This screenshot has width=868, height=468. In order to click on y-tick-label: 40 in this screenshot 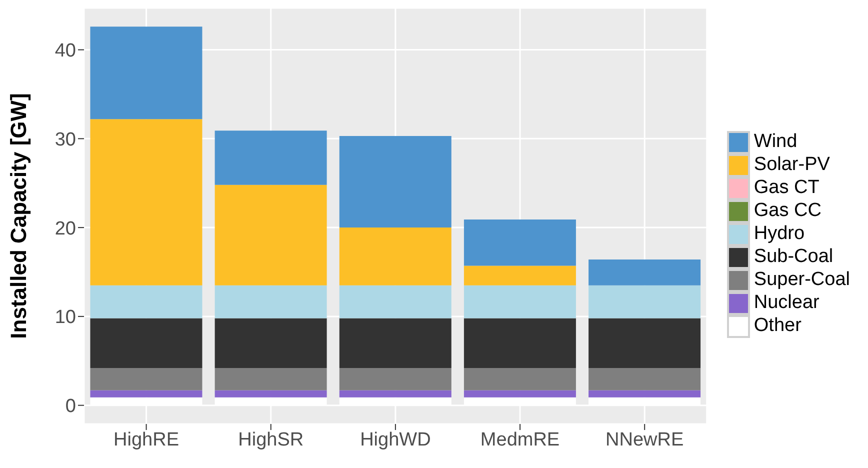, I will do `click(65, 51)`.